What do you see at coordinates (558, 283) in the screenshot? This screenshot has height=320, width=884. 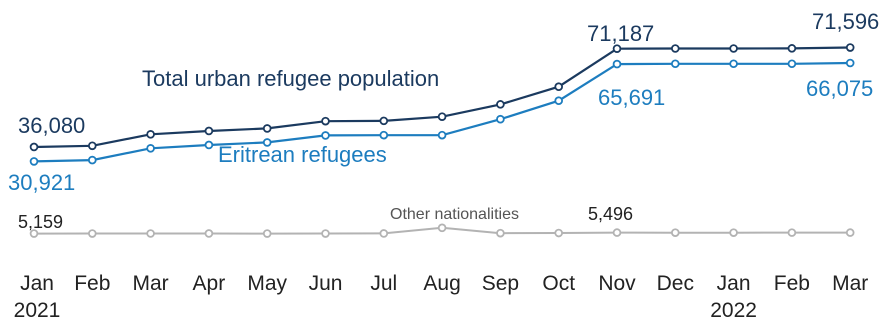 I see `x-tick-label-9: Oct` at bounding box center [558, 283].